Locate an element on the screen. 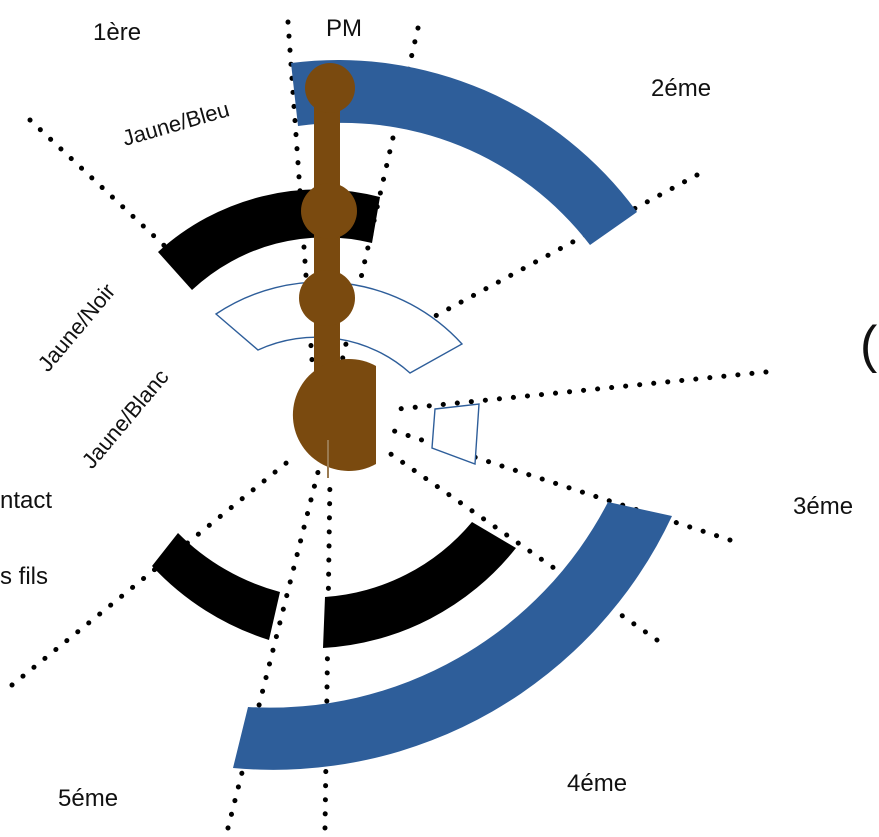 The height and width of the screenshot is (837, 879). divider-line-third-upper is located at coordinates (577, 391).